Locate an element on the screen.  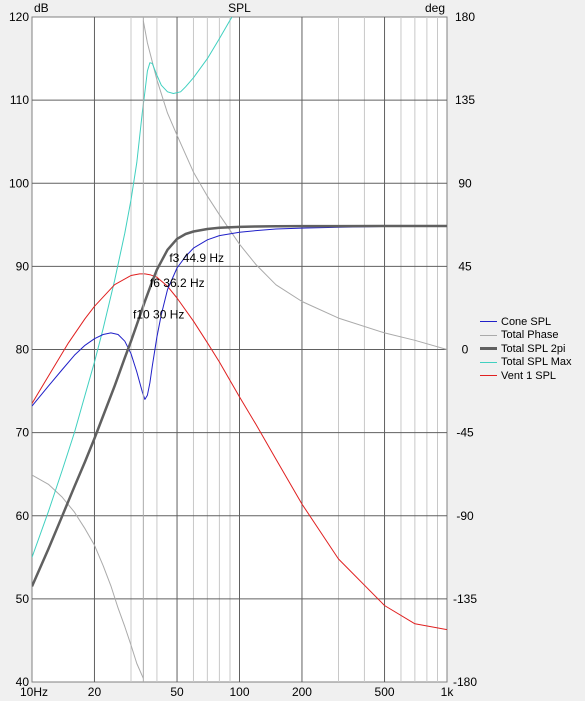
legend-label: Total Phase is located at coordinates (530, 335).